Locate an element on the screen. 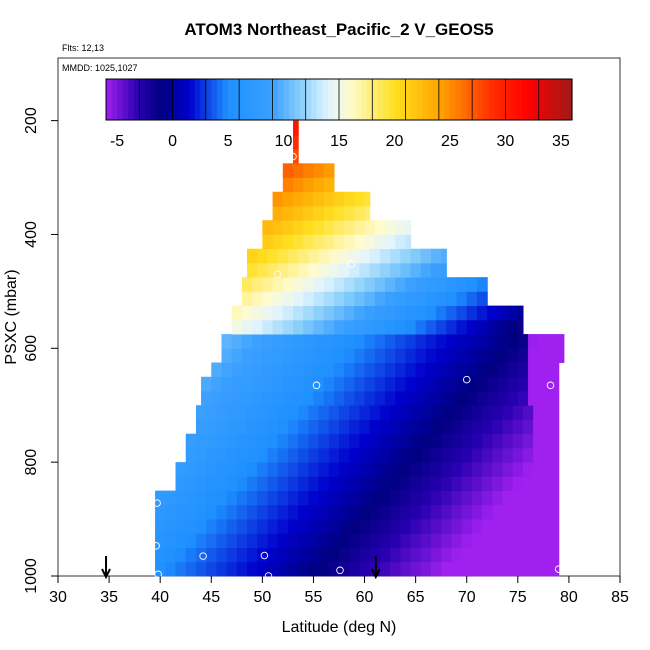 The height and width of the screenshot is (650, 650). x-axis: 30 35 40 45 50 55 60 65 70 75 80 85 is located at coordinates (339, 591).